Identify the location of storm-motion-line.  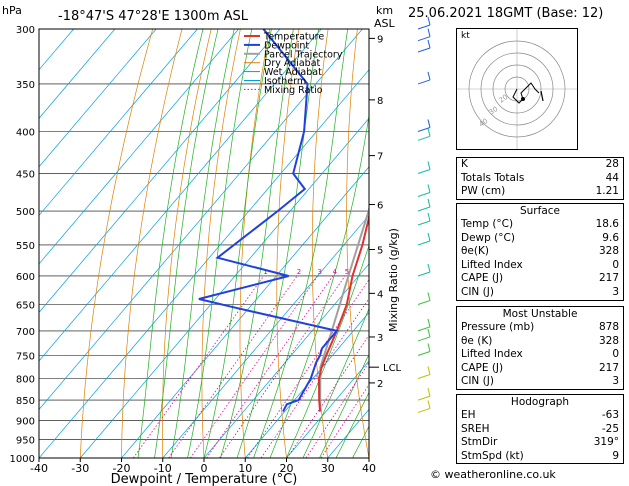
(542, 96).